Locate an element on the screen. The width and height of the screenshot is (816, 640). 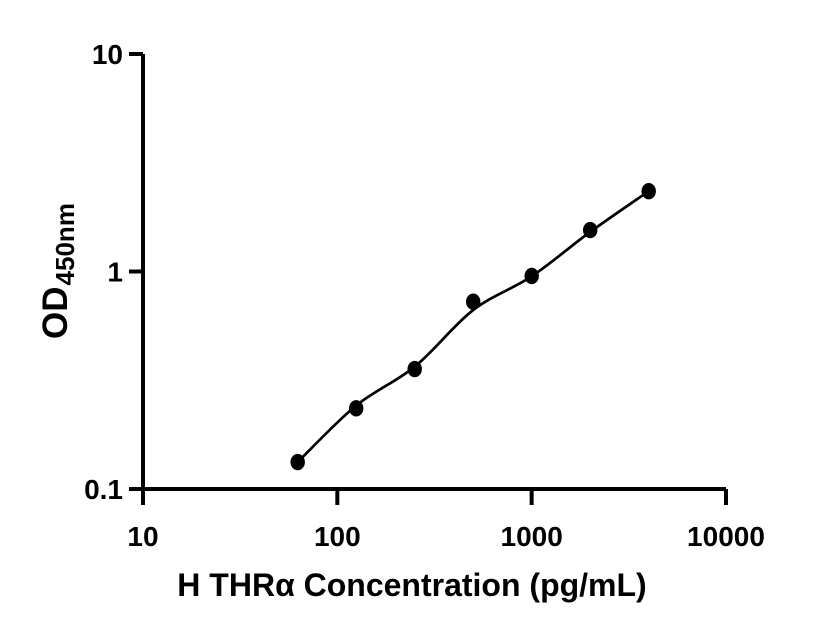
x-axis-title: H THRα Concentration (pg/mL) is located at coordinates (412, 585).